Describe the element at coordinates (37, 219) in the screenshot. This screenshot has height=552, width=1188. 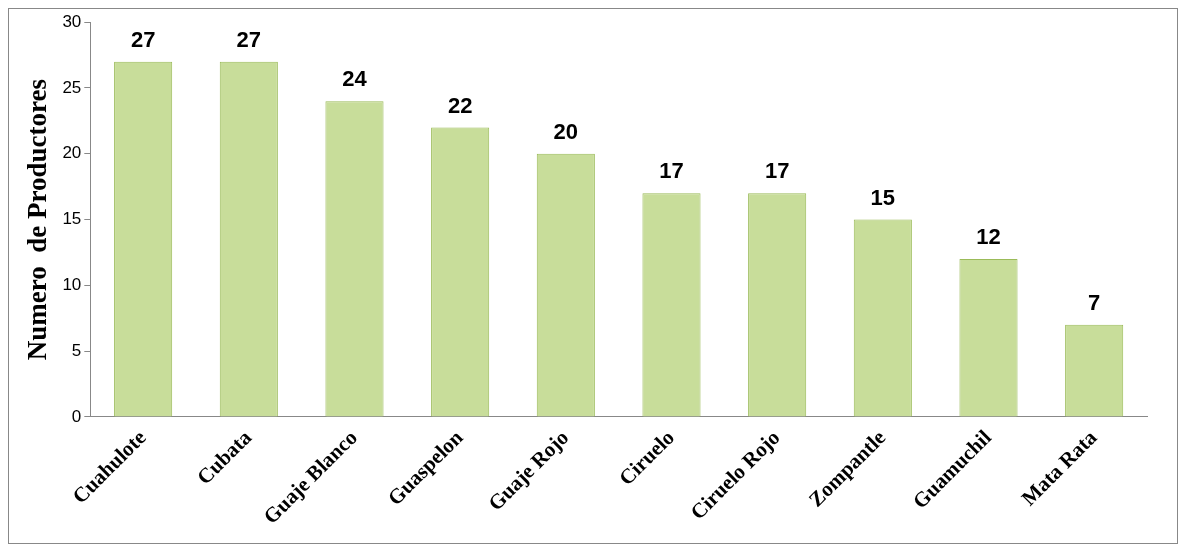
I see `y-axis-title: Numero de Productores` at that location.